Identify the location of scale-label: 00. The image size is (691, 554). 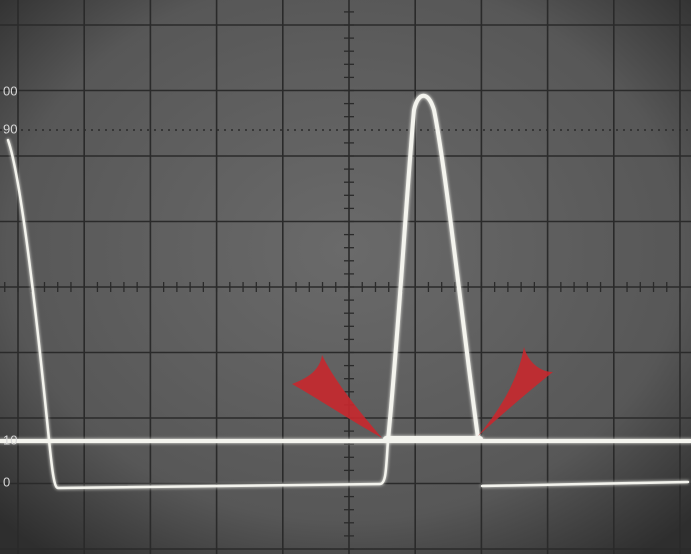
(10, 90).